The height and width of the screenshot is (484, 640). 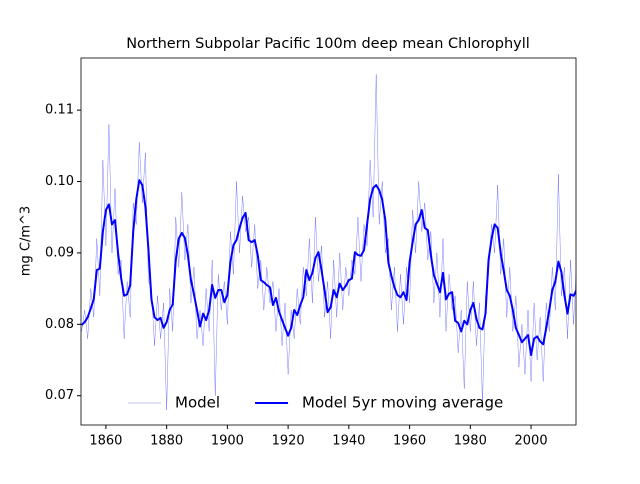 What do you see at coordinates (59, 110) in the screenshot?
I see `y-tick-label: 0.11` at bounding box center [59, 110].